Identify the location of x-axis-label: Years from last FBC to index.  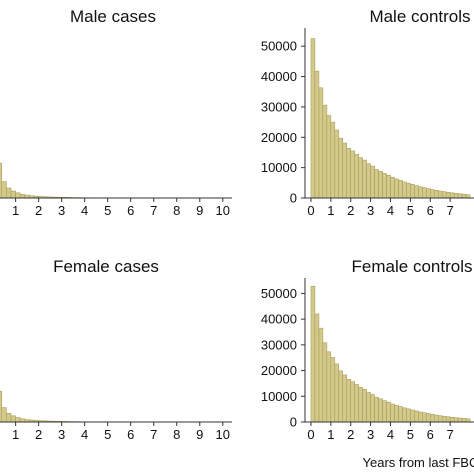
(418, 462).